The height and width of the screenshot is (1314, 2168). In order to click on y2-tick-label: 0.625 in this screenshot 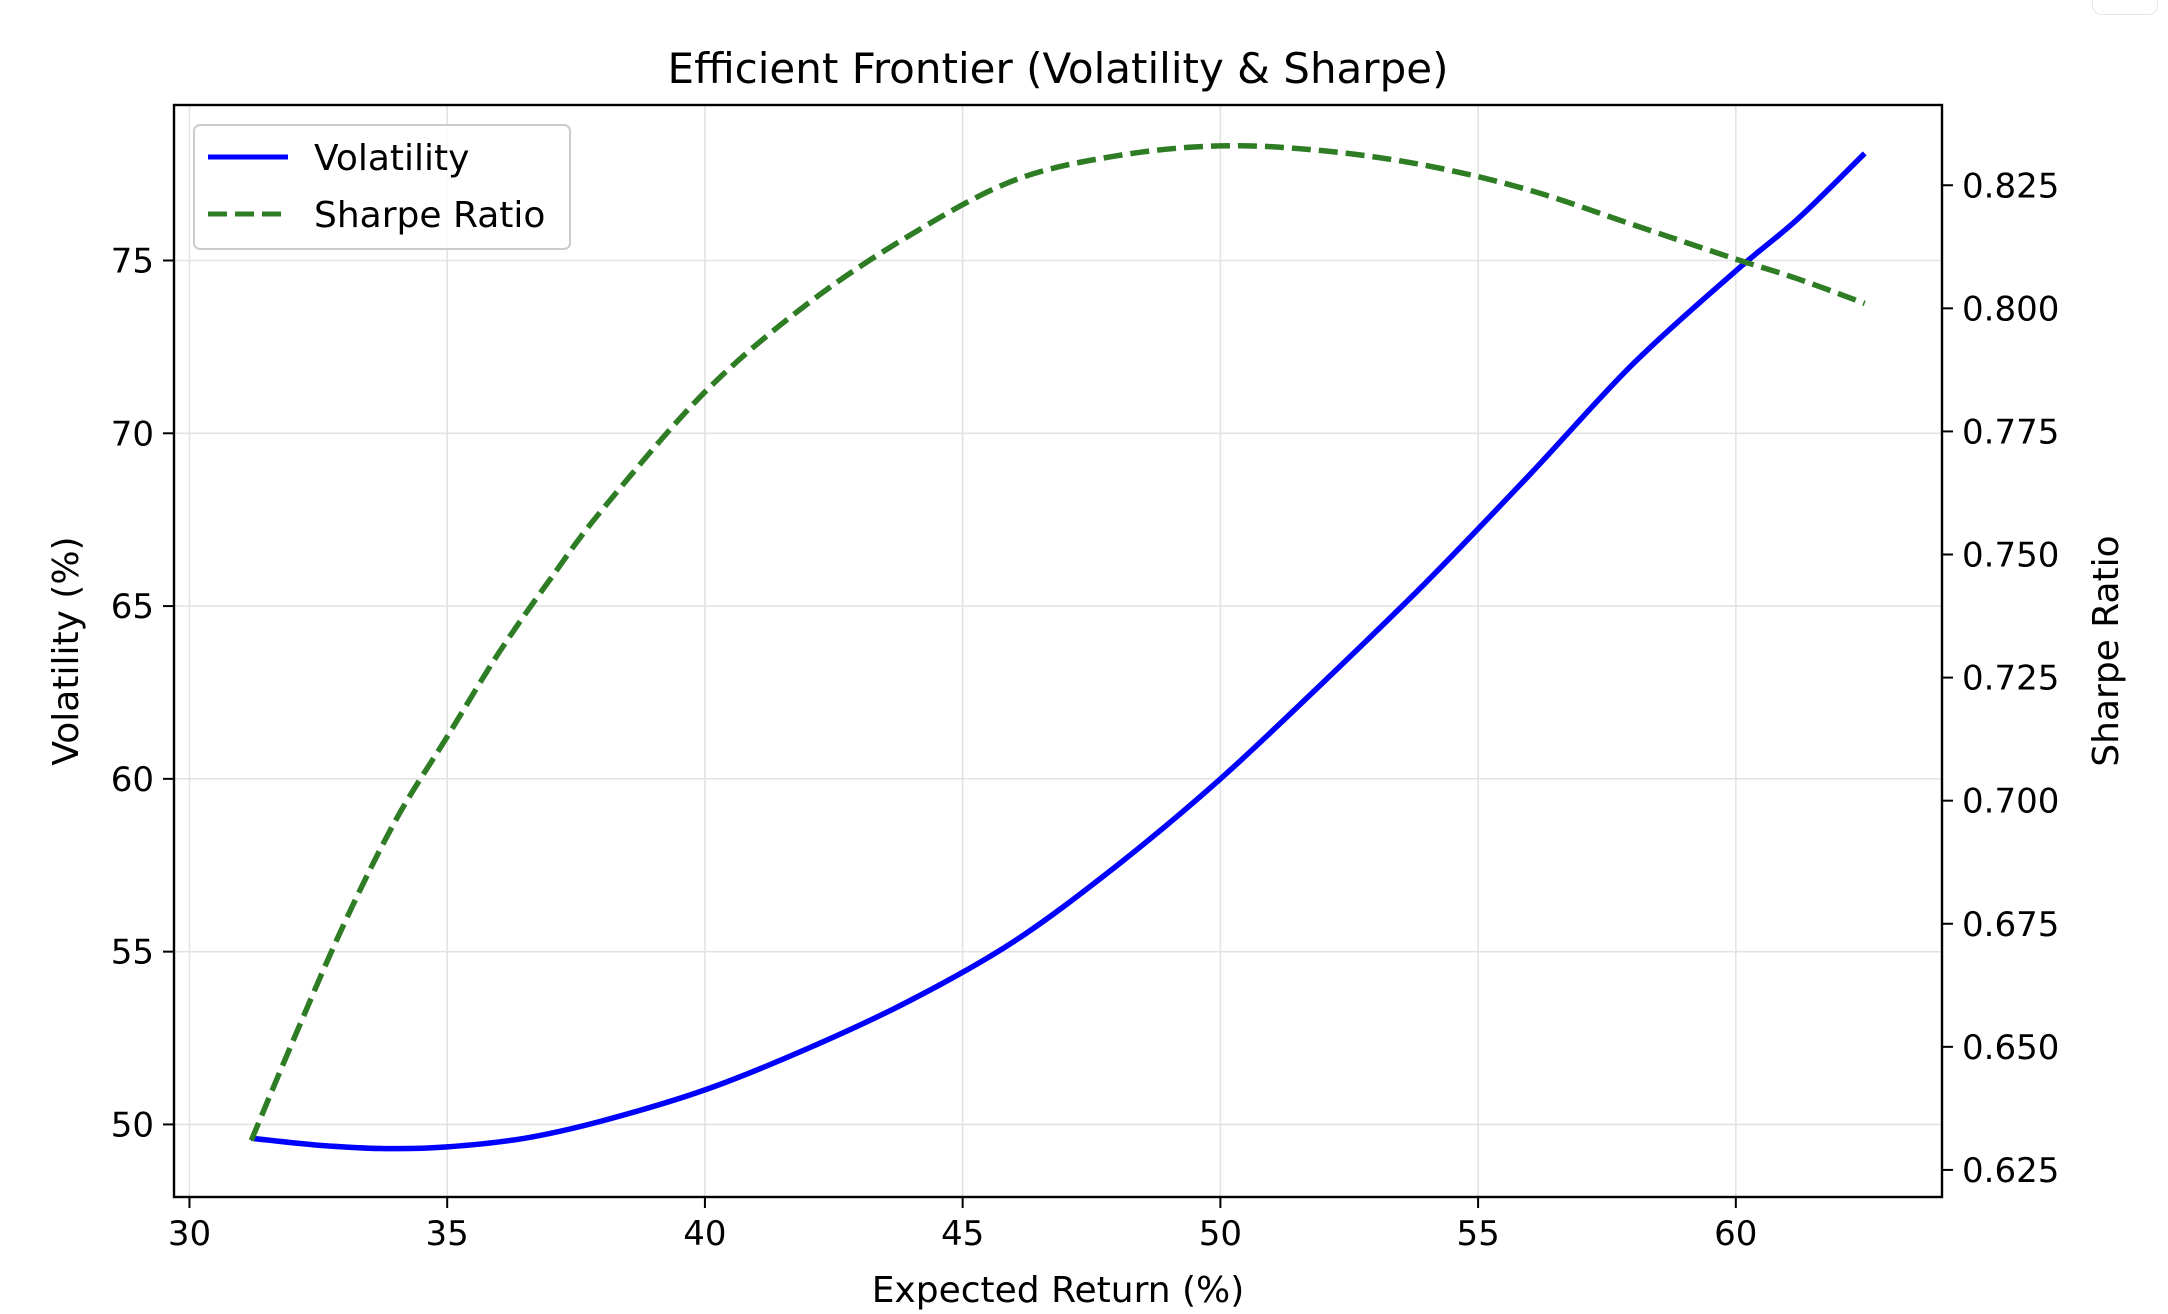, I will do `click(2010, 1171)`.